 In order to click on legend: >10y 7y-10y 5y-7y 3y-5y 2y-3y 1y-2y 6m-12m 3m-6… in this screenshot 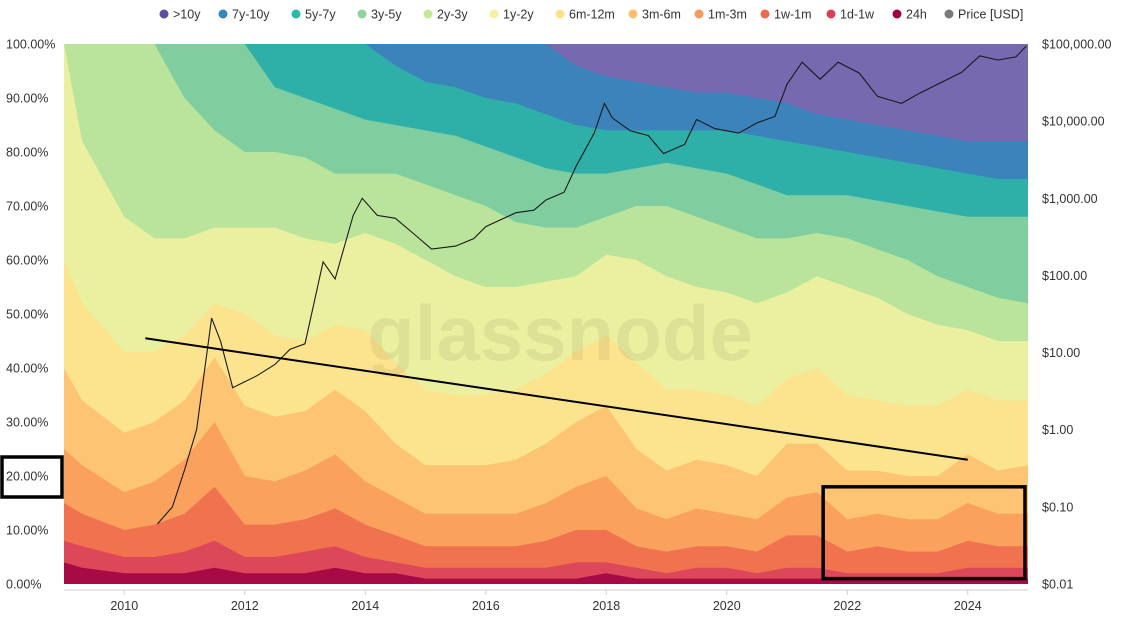, I will do `click(591, 15)`.